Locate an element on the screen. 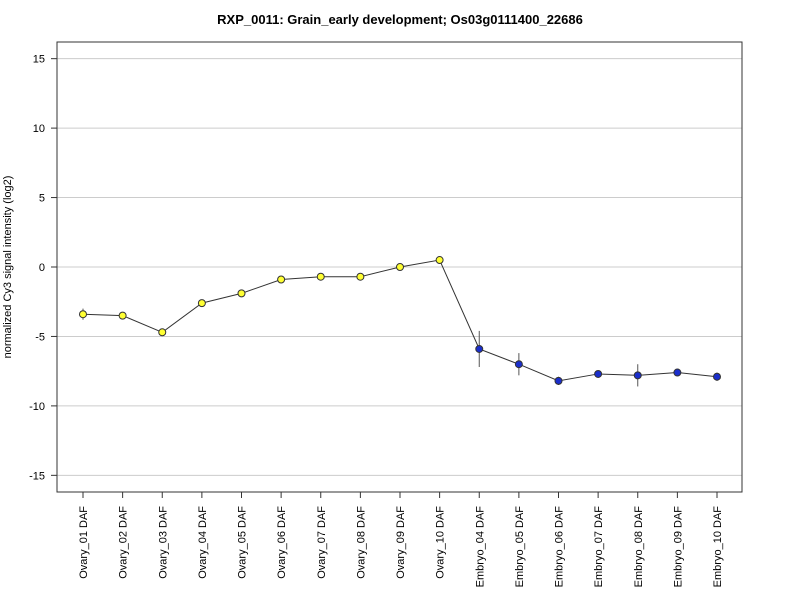 The width and height of the screenshot is (800, 600). x-tick-label: Ovary_04 DAF is located at coordinates (203, 542).